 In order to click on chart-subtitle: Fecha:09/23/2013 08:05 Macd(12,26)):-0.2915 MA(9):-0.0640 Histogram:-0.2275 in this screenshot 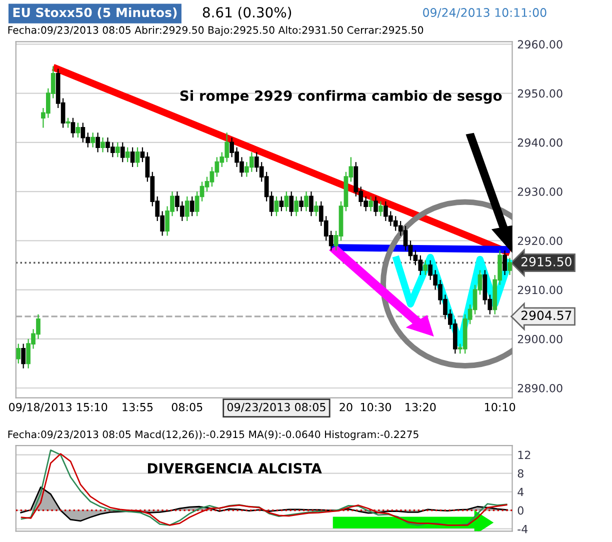, I will do `click(213, 435)`.